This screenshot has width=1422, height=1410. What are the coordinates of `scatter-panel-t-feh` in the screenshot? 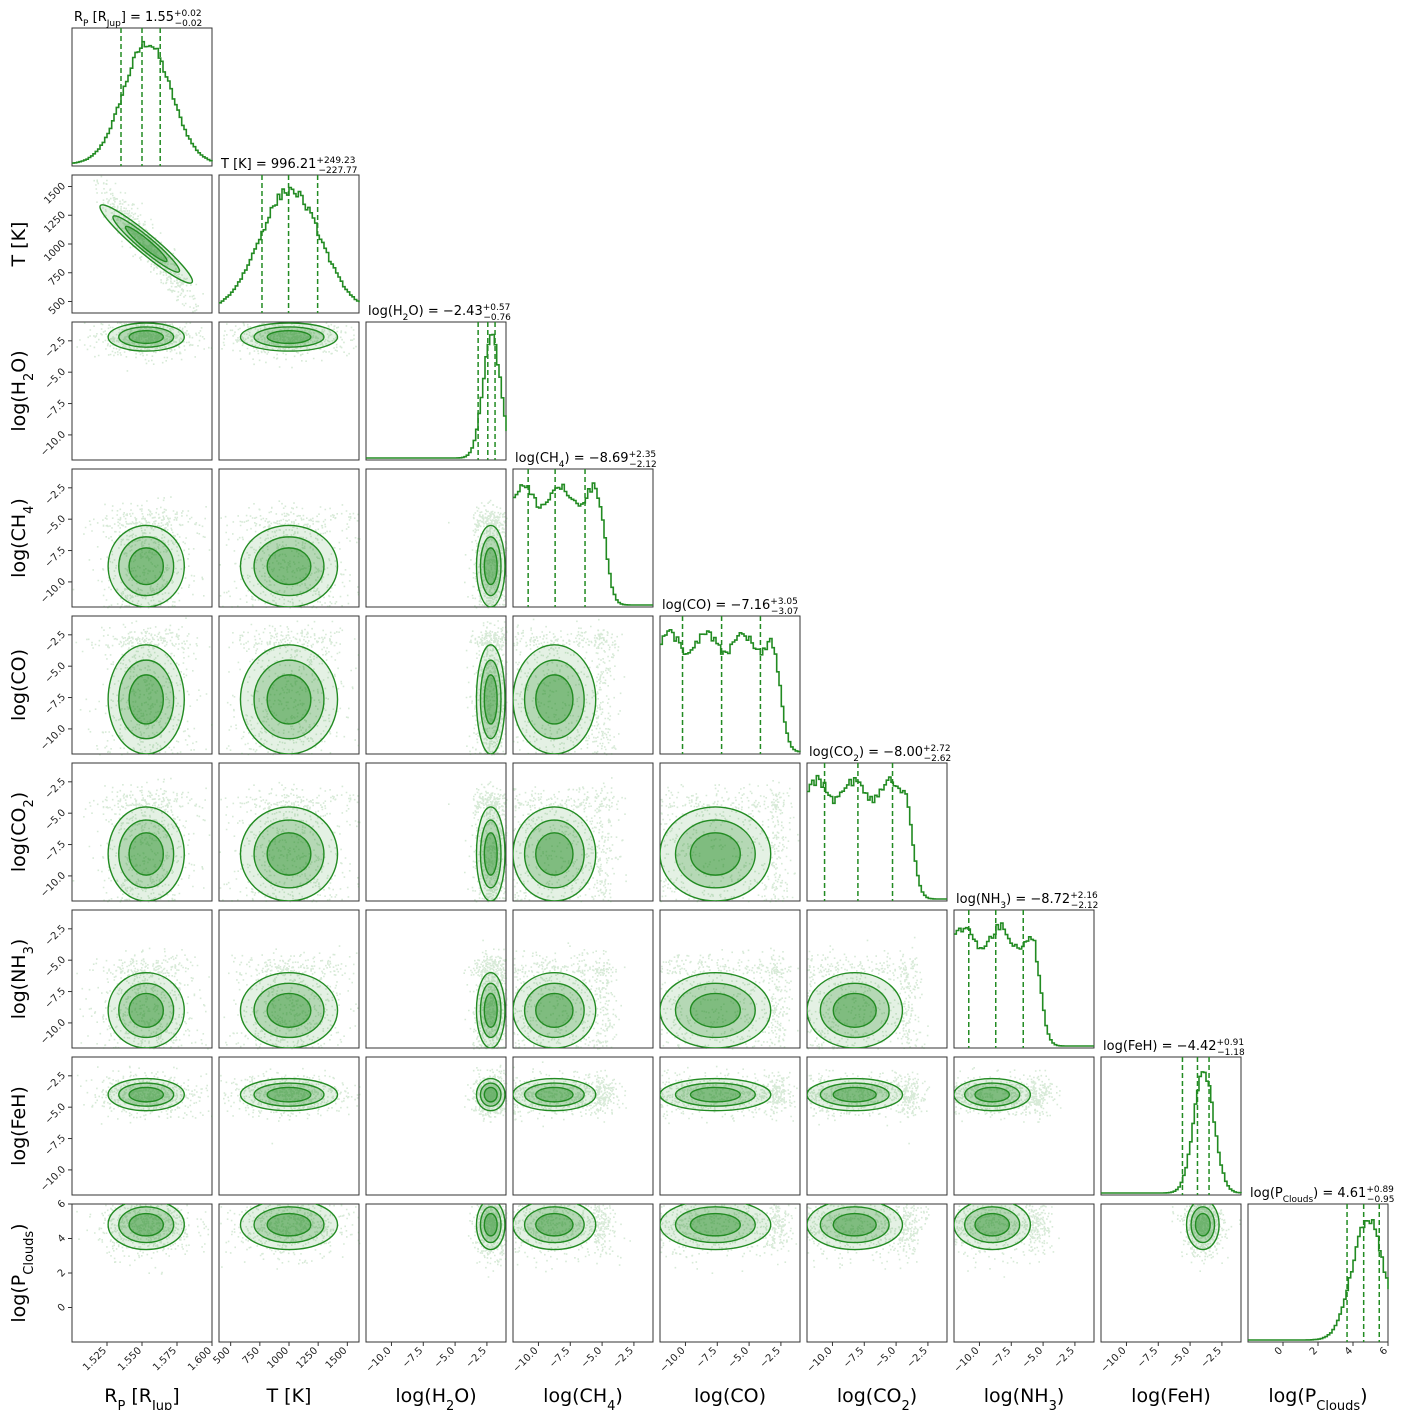 It's located at (289, 1126).